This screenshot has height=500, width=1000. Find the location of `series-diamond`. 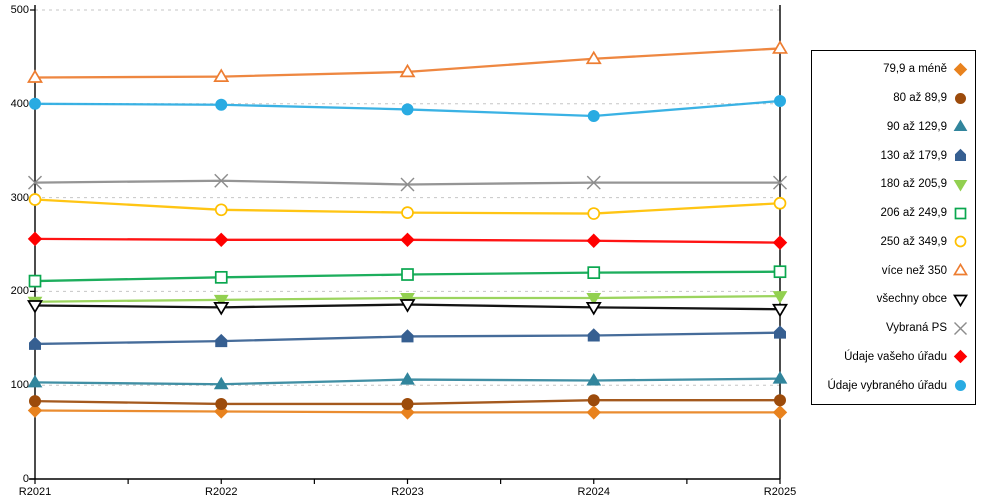

series-diamond is located at coordinates (407, 240).